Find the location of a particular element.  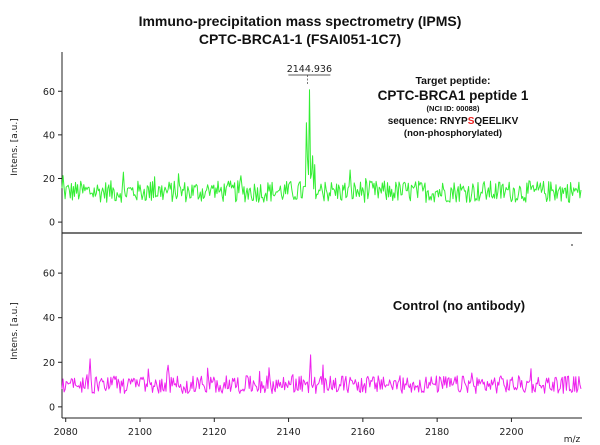

x-tick-label: 2180 is located at coordinates (437, 432).